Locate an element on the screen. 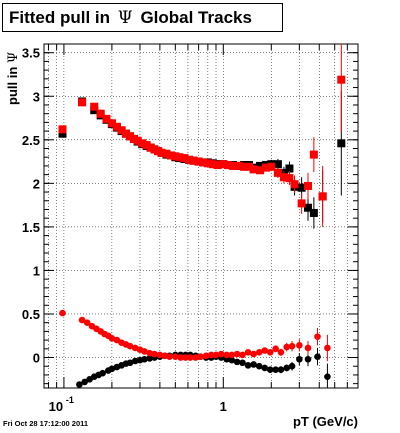 The height and width of the screenshot is (433, 400). chart-title-symbol: Ψ is located at coordinates (125, 18).